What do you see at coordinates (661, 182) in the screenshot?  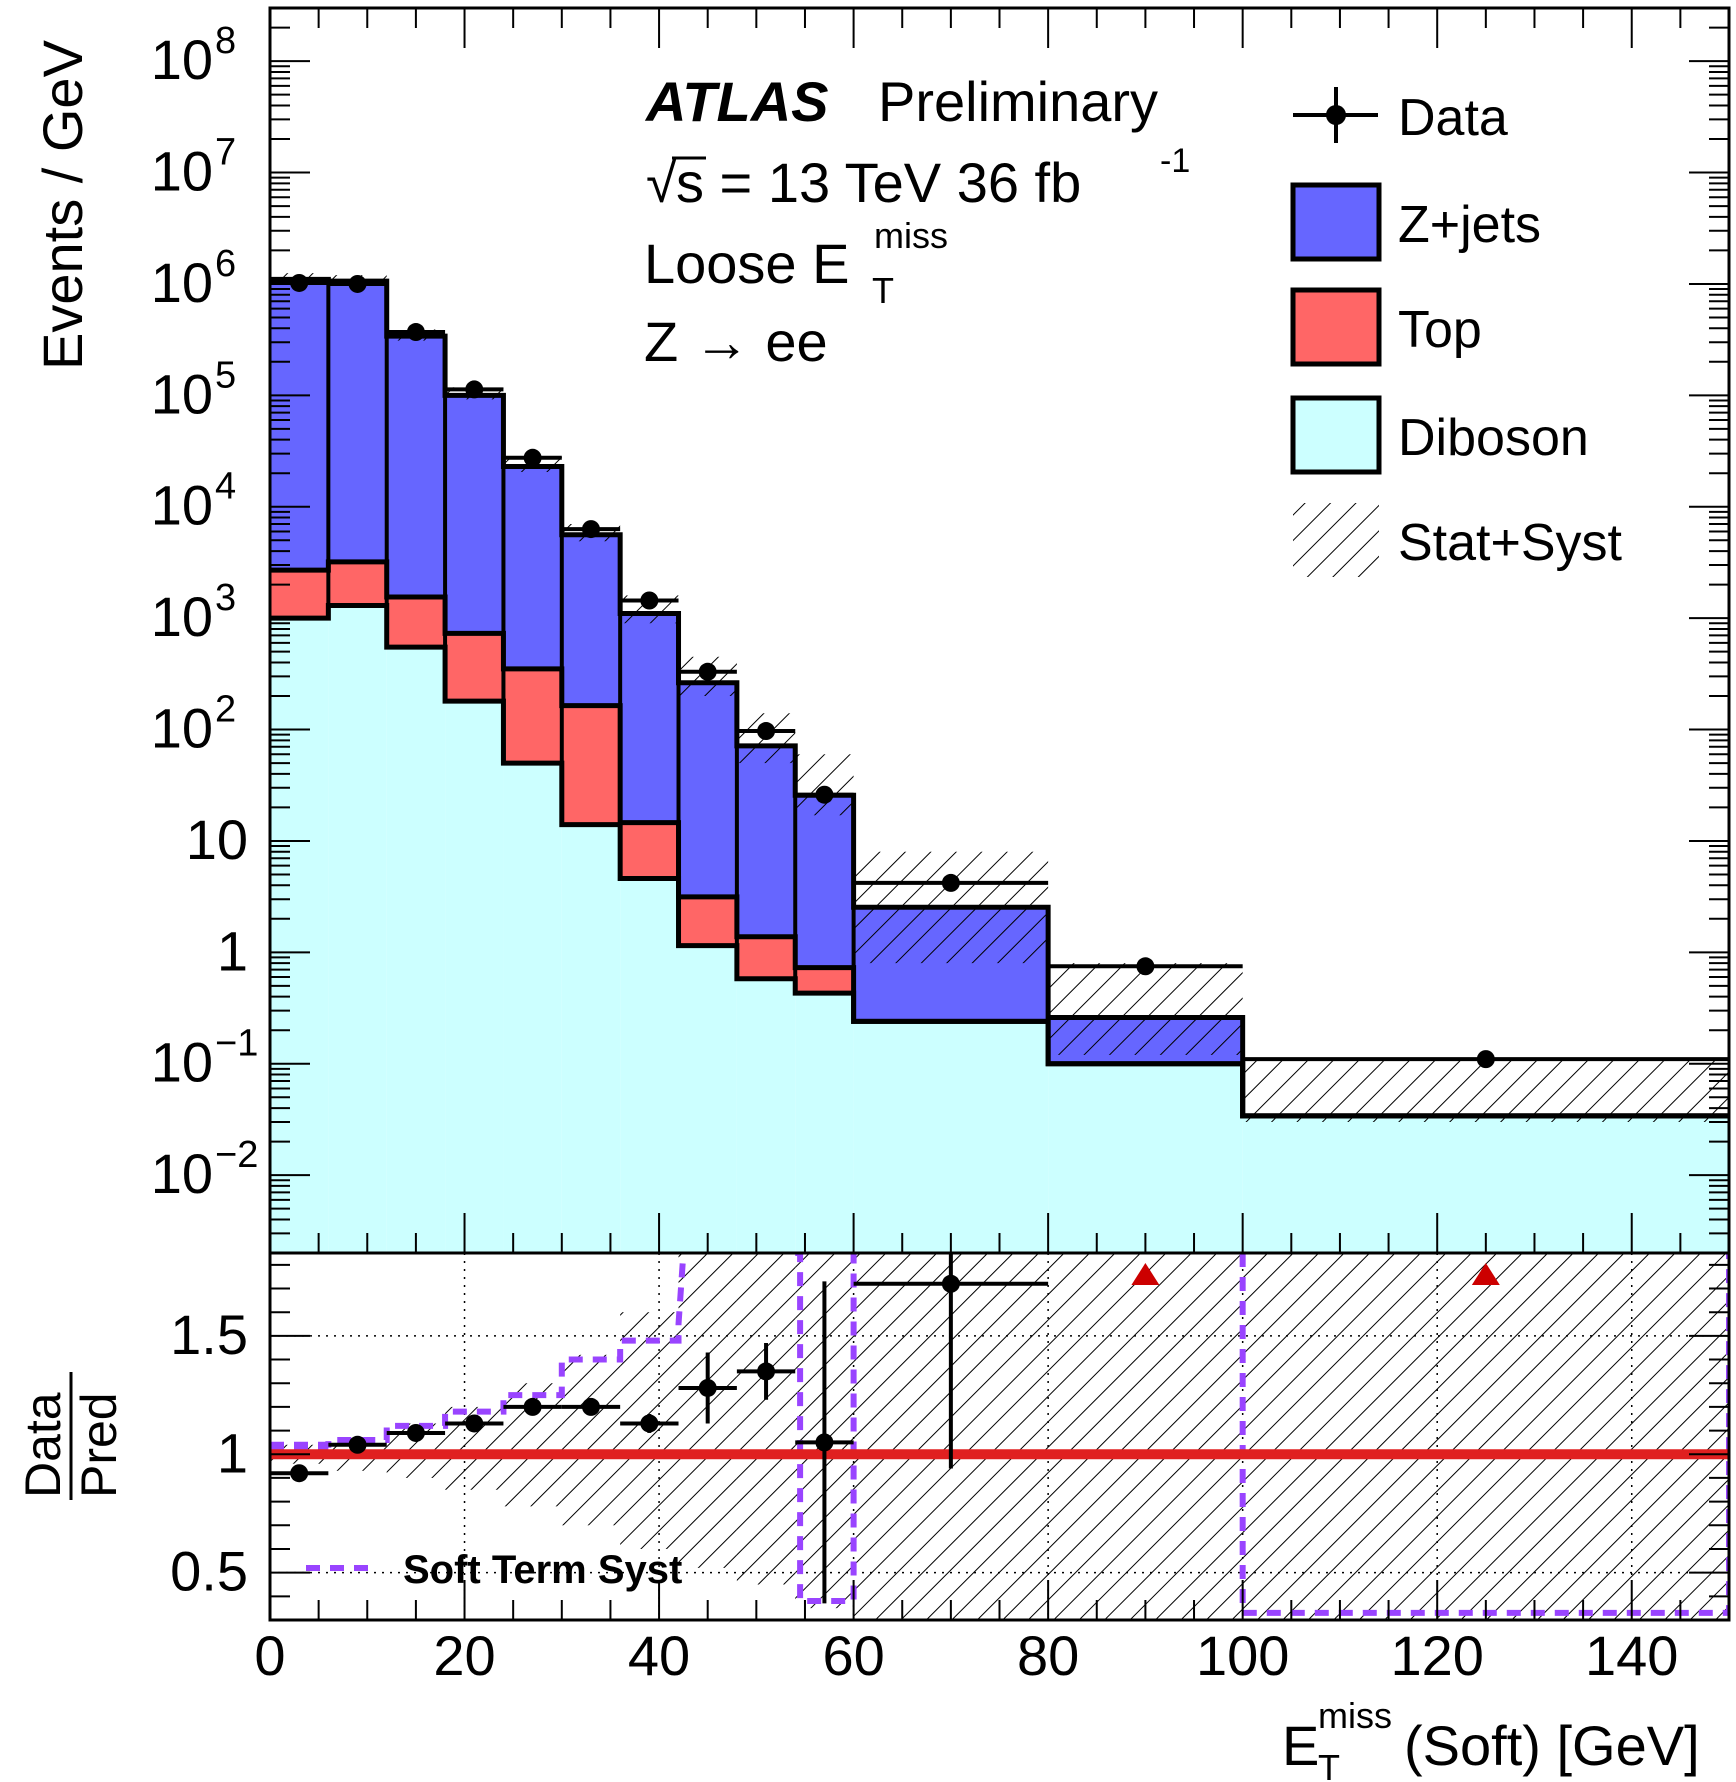 I see `energy-sqrt: √` at bounding box center [661, 182].